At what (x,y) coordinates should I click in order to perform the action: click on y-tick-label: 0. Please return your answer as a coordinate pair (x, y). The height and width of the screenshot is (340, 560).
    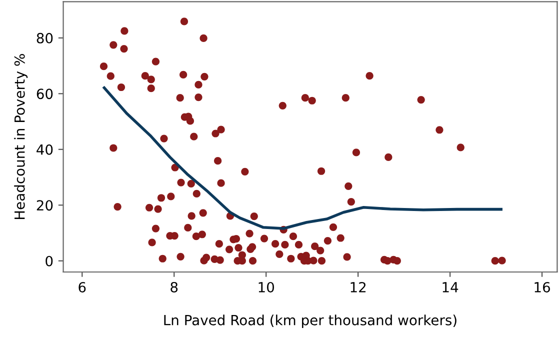
    Looking at the image, I should click on (49, 261).